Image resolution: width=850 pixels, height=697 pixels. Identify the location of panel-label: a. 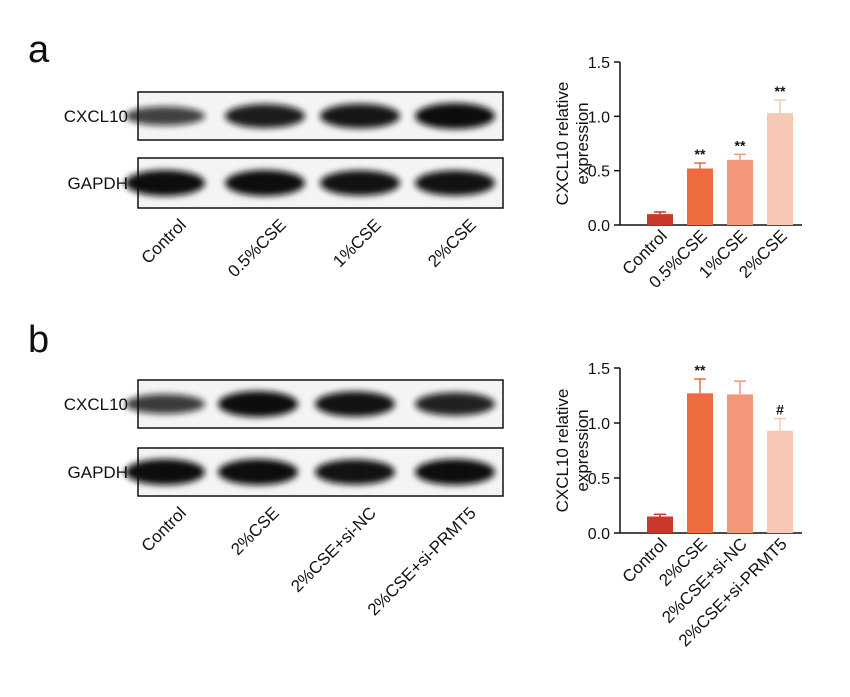
(39, 50).